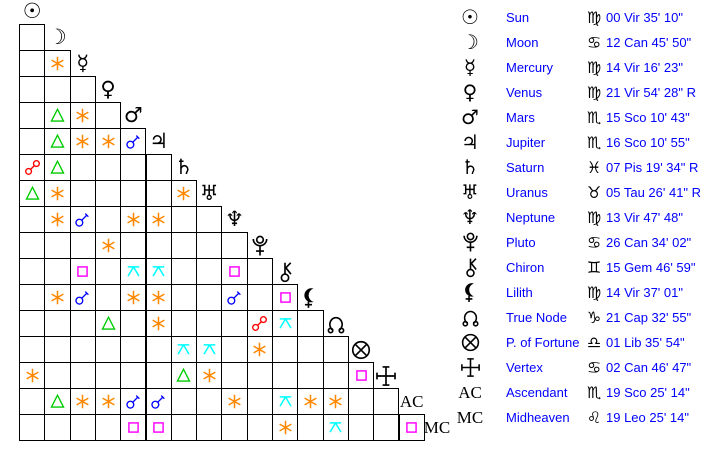 Image resolution: width=705 pixels, height=450 pixels. What do you see at coordinates (594, 342) in the screenshot?
I see `libra-icon: ♎` at bounding box center [594, 342].